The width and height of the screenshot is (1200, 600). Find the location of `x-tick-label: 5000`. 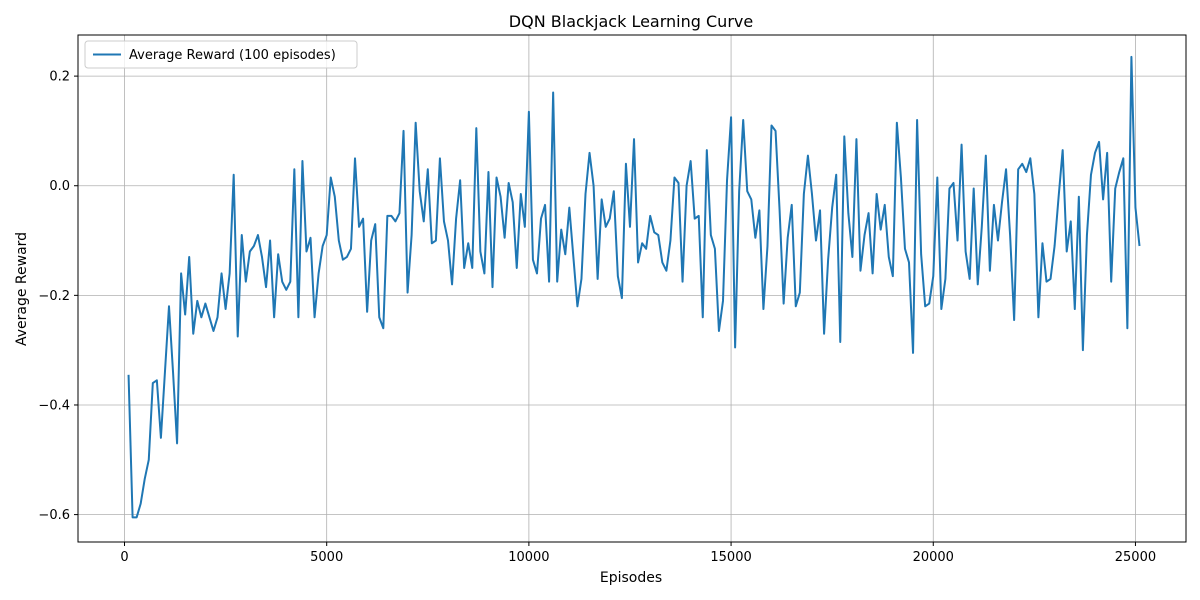

x-tick-label: 5000 is located at coordinates (326, 557).